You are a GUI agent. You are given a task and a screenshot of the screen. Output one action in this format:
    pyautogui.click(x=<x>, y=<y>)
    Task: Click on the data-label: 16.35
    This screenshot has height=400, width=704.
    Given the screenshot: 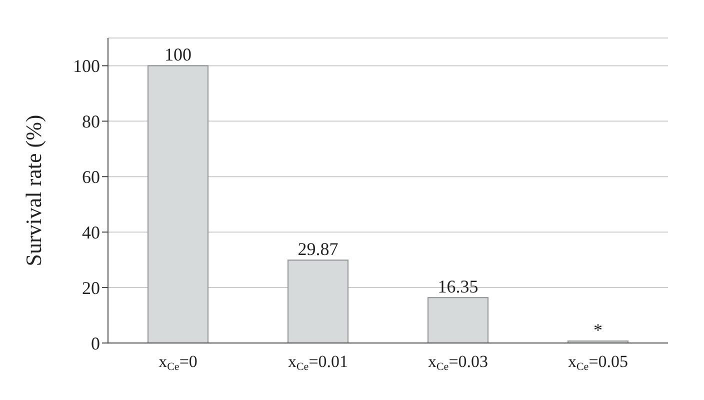 What is the action you would take?
    pyautogui.click(x=458, y=286)
    